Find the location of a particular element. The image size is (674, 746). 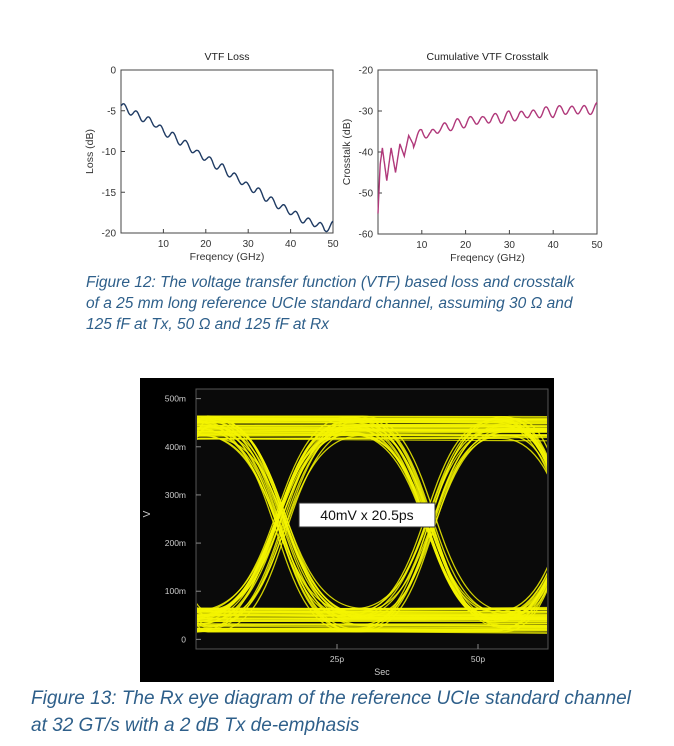

caption-line: 125 fF at Tx, 50 Ω and 125 fF at Rx is located at coordinates (207, 324).